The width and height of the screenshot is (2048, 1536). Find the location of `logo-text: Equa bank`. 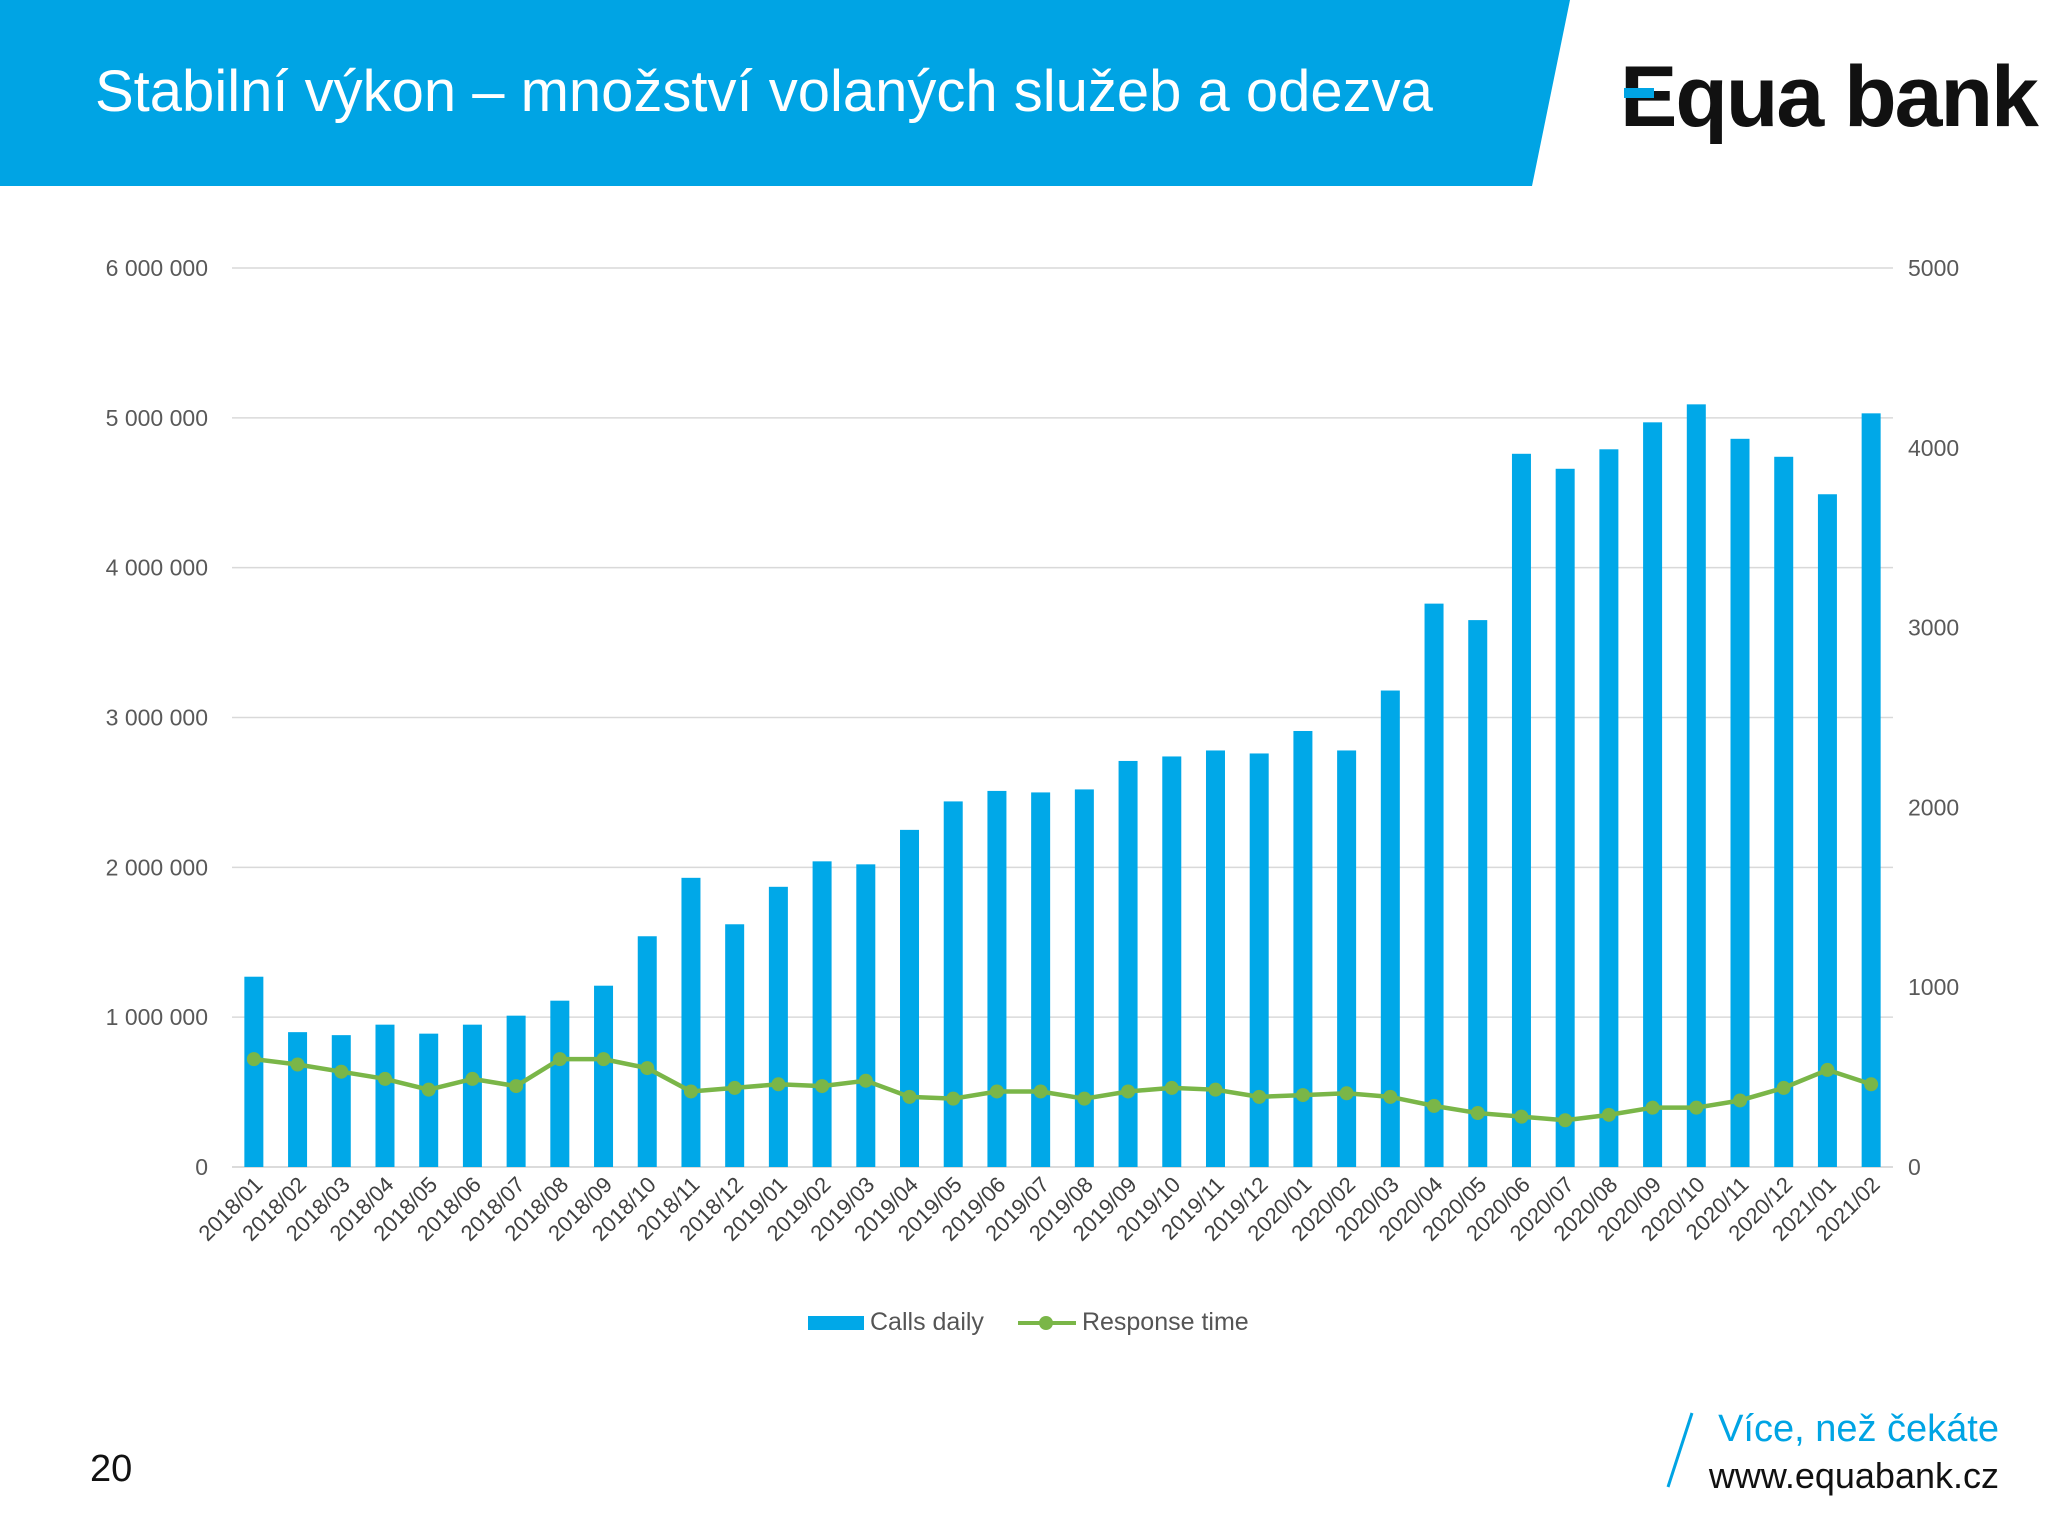

logo-text: Equa bank is located at coordinates (1829, 97).